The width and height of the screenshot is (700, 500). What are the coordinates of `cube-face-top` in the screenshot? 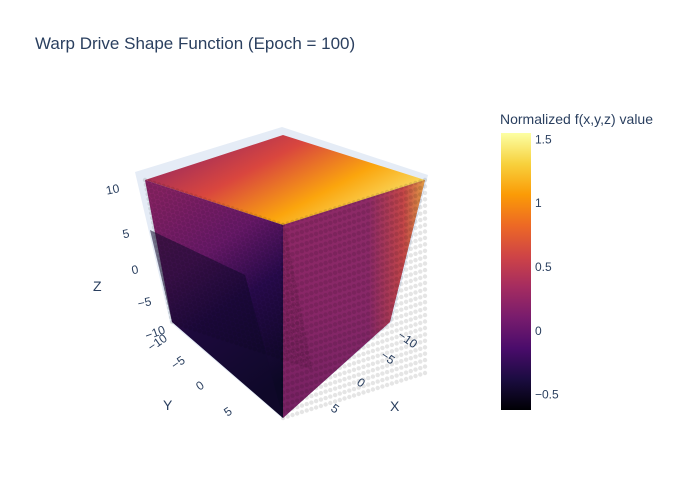 It's located at (285, 180).